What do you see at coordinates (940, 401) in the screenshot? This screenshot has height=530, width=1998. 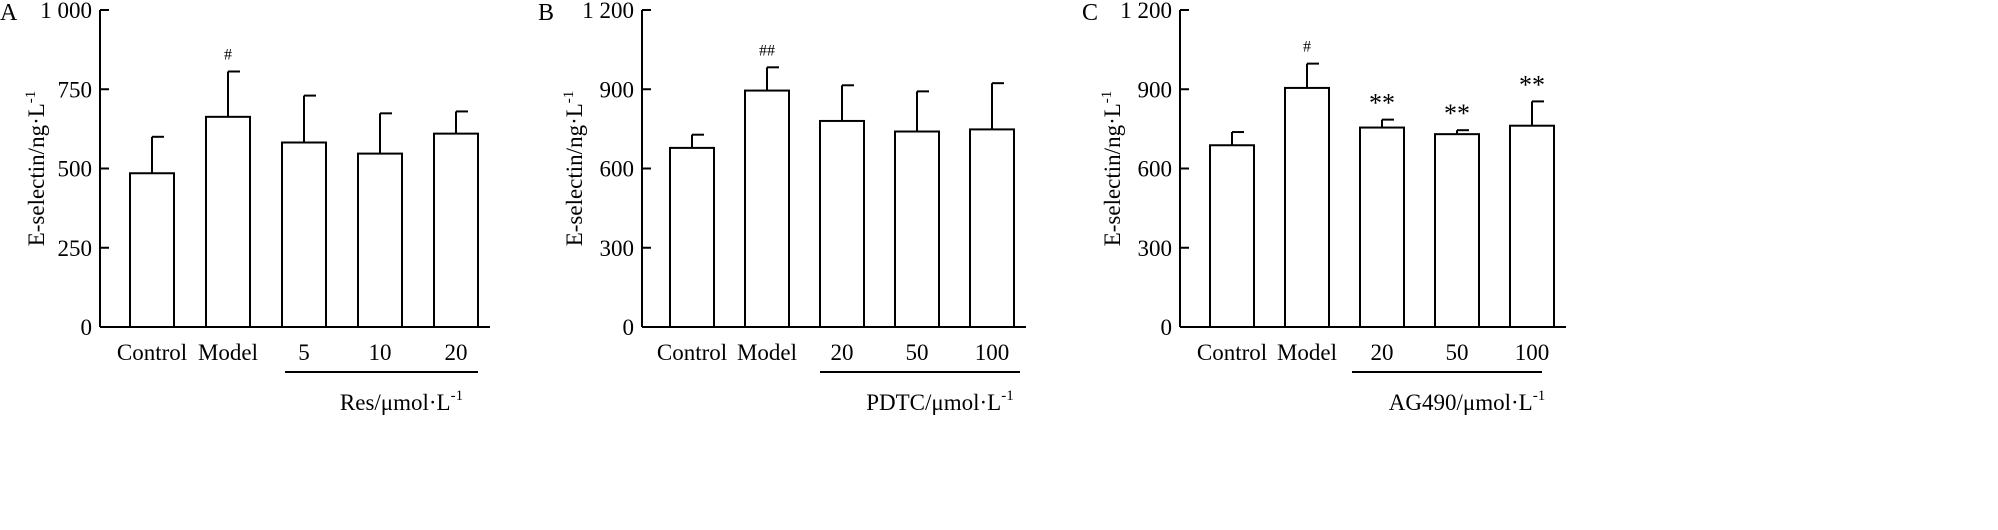 I see `group-label-B: PDTC/μmol·L-1` at bounding box center [940, 401].